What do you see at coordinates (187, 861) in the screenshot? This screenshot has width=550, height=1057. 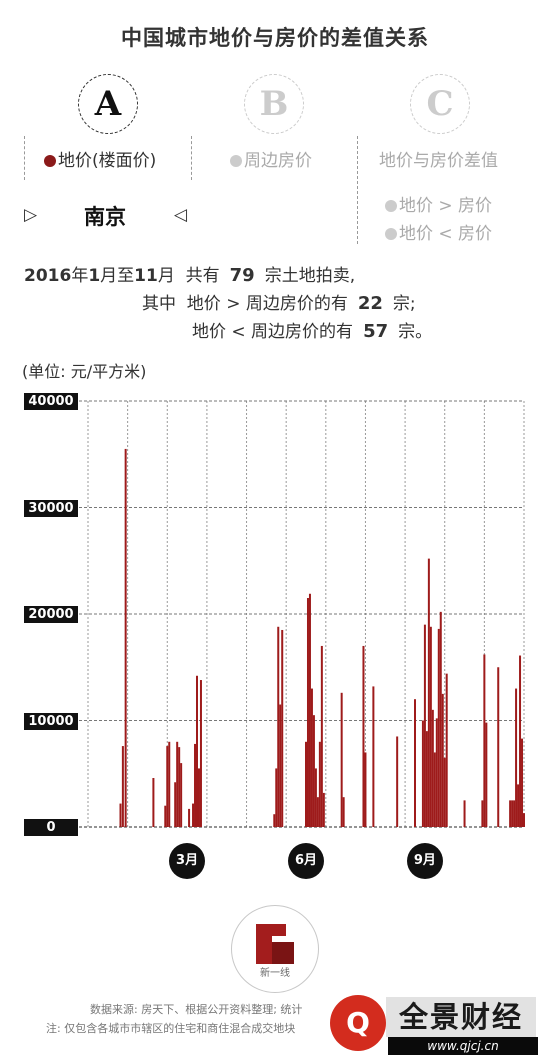 I see `x-tick-label: 3月` at bounding box center [187, 861].